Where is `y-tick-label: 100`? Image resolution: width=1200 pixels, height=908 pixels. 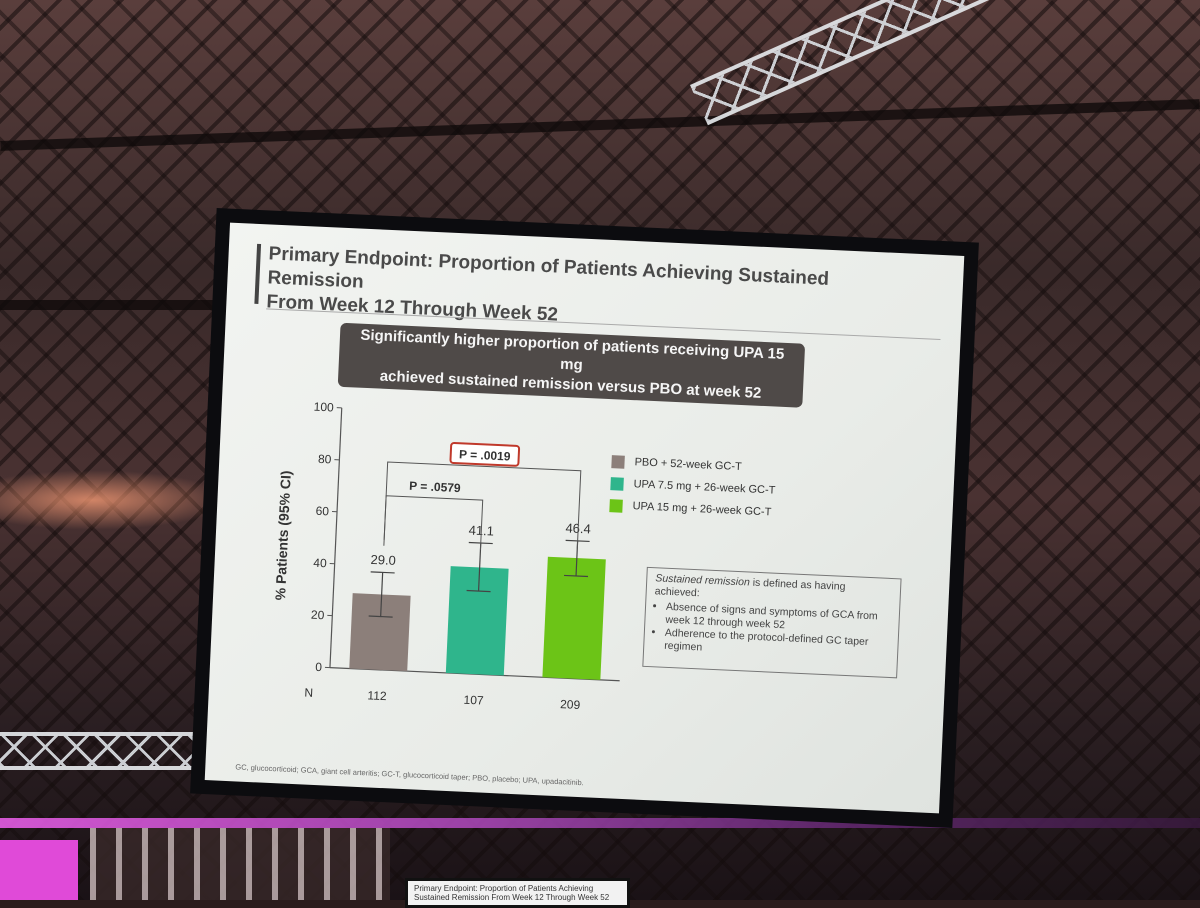
y-tick-label: 100 is located at coordinates (323, 407).